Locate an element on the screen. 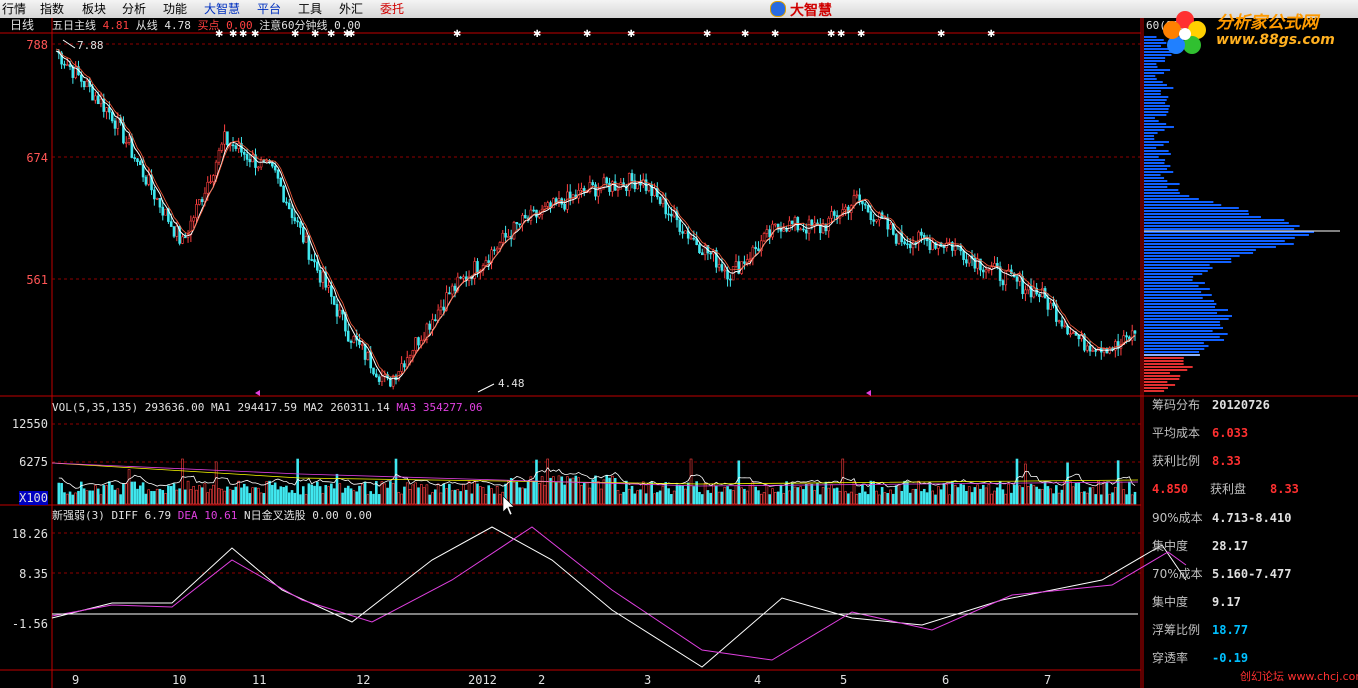  menu-trade: 委托 is located at coordinates (392, 9).